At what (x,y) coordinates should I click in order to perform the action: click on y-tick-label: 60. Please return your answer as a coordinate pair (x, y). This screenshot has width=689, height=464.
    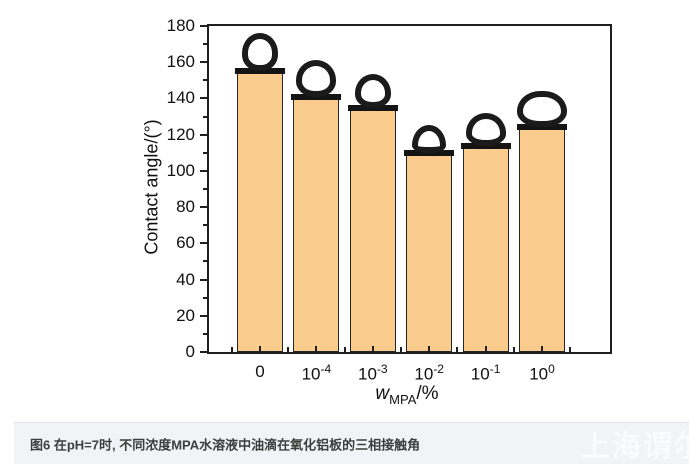
    Looking at the image, I should click on (185, 243).